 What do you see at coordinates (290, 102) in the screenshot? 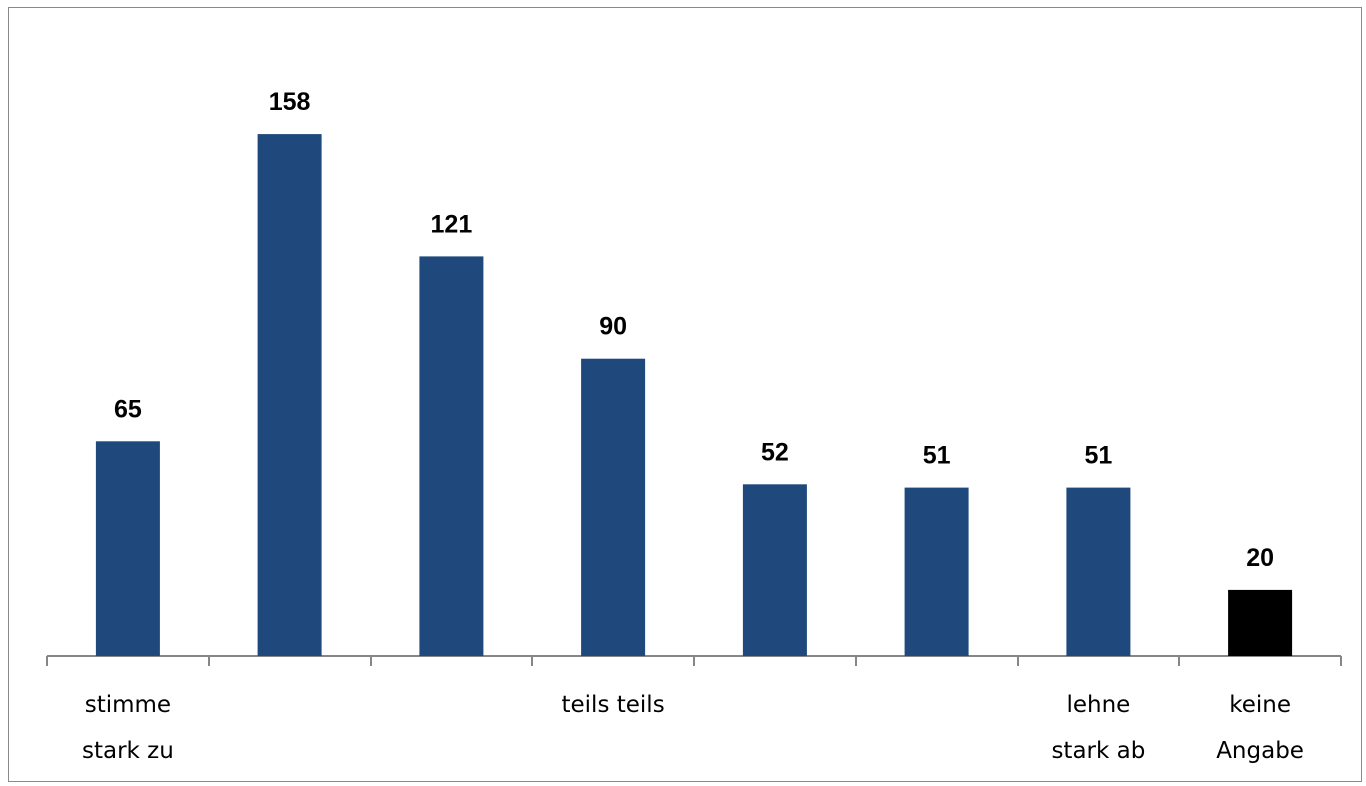
I see `data-label: 158` at bounding box center [290, 102].